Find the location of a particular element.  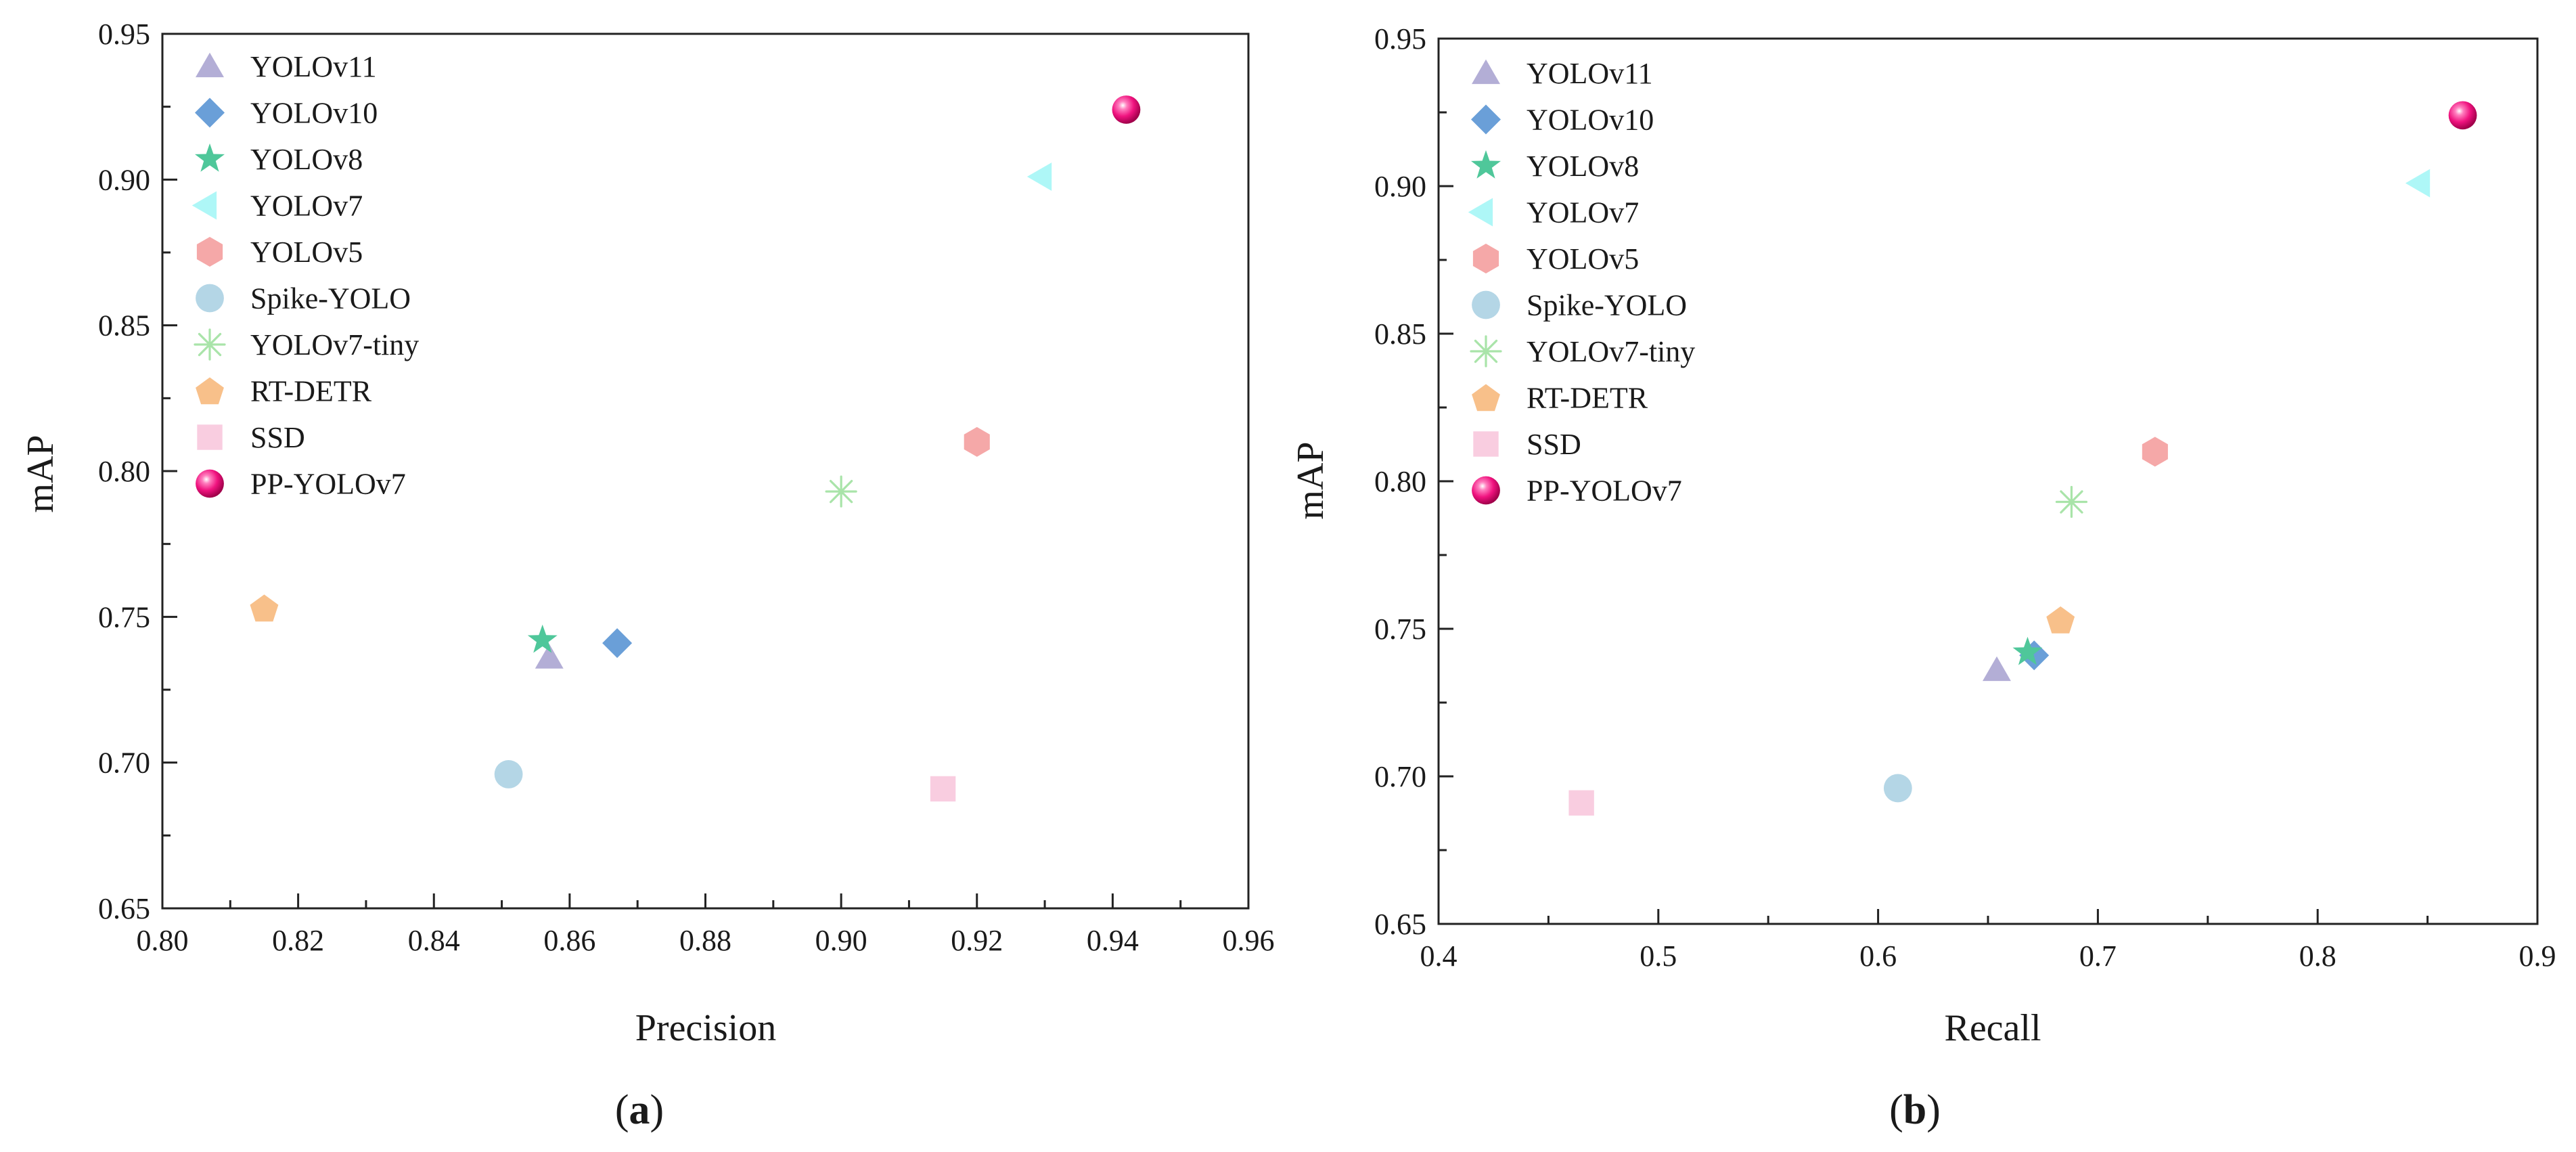

panel-b-point-yolov8 is located at coordinates (2027, 651).